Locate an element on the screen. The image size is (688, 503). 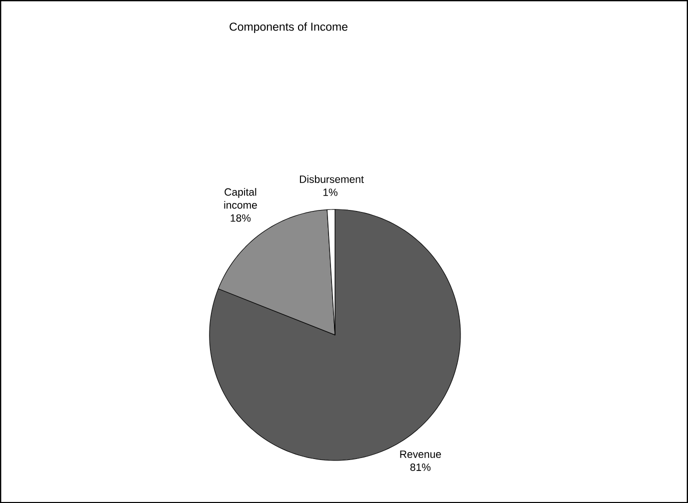
data-label: 18% is located at coordinates (240, 218).